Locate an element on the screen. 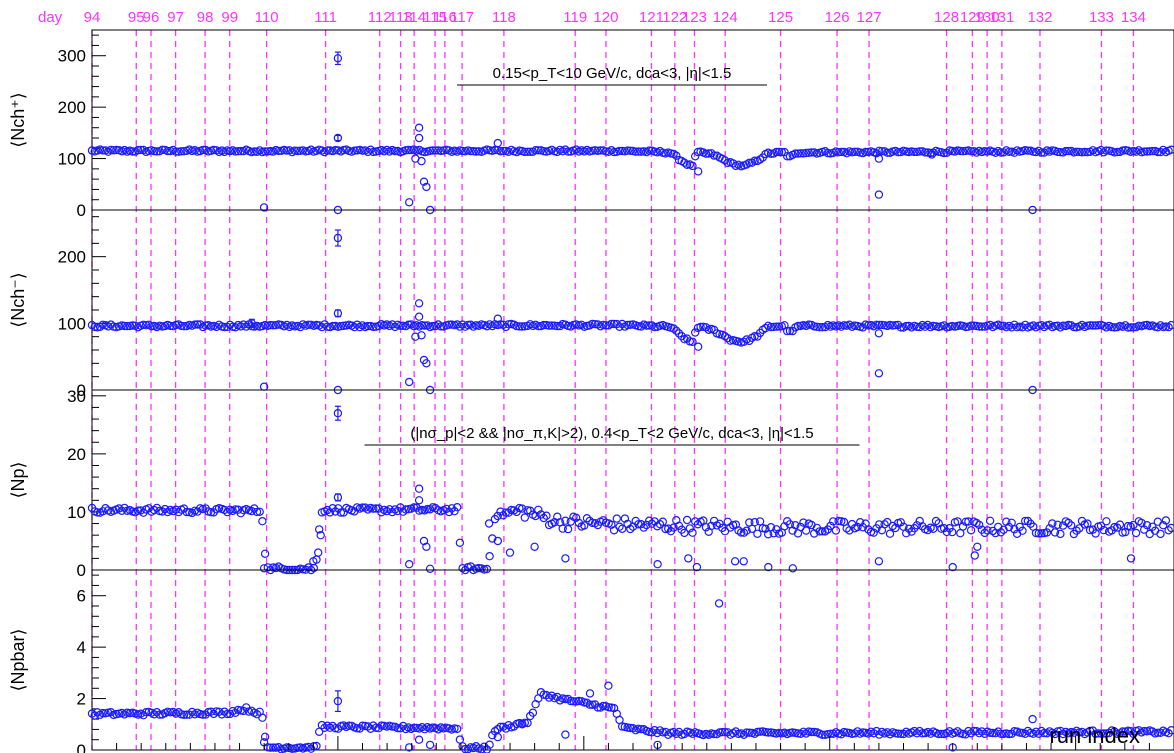 Image resolution: width=1174 pixels, height=753 pixels. day-marker-label: 119 is located at coordinates (575, 17).